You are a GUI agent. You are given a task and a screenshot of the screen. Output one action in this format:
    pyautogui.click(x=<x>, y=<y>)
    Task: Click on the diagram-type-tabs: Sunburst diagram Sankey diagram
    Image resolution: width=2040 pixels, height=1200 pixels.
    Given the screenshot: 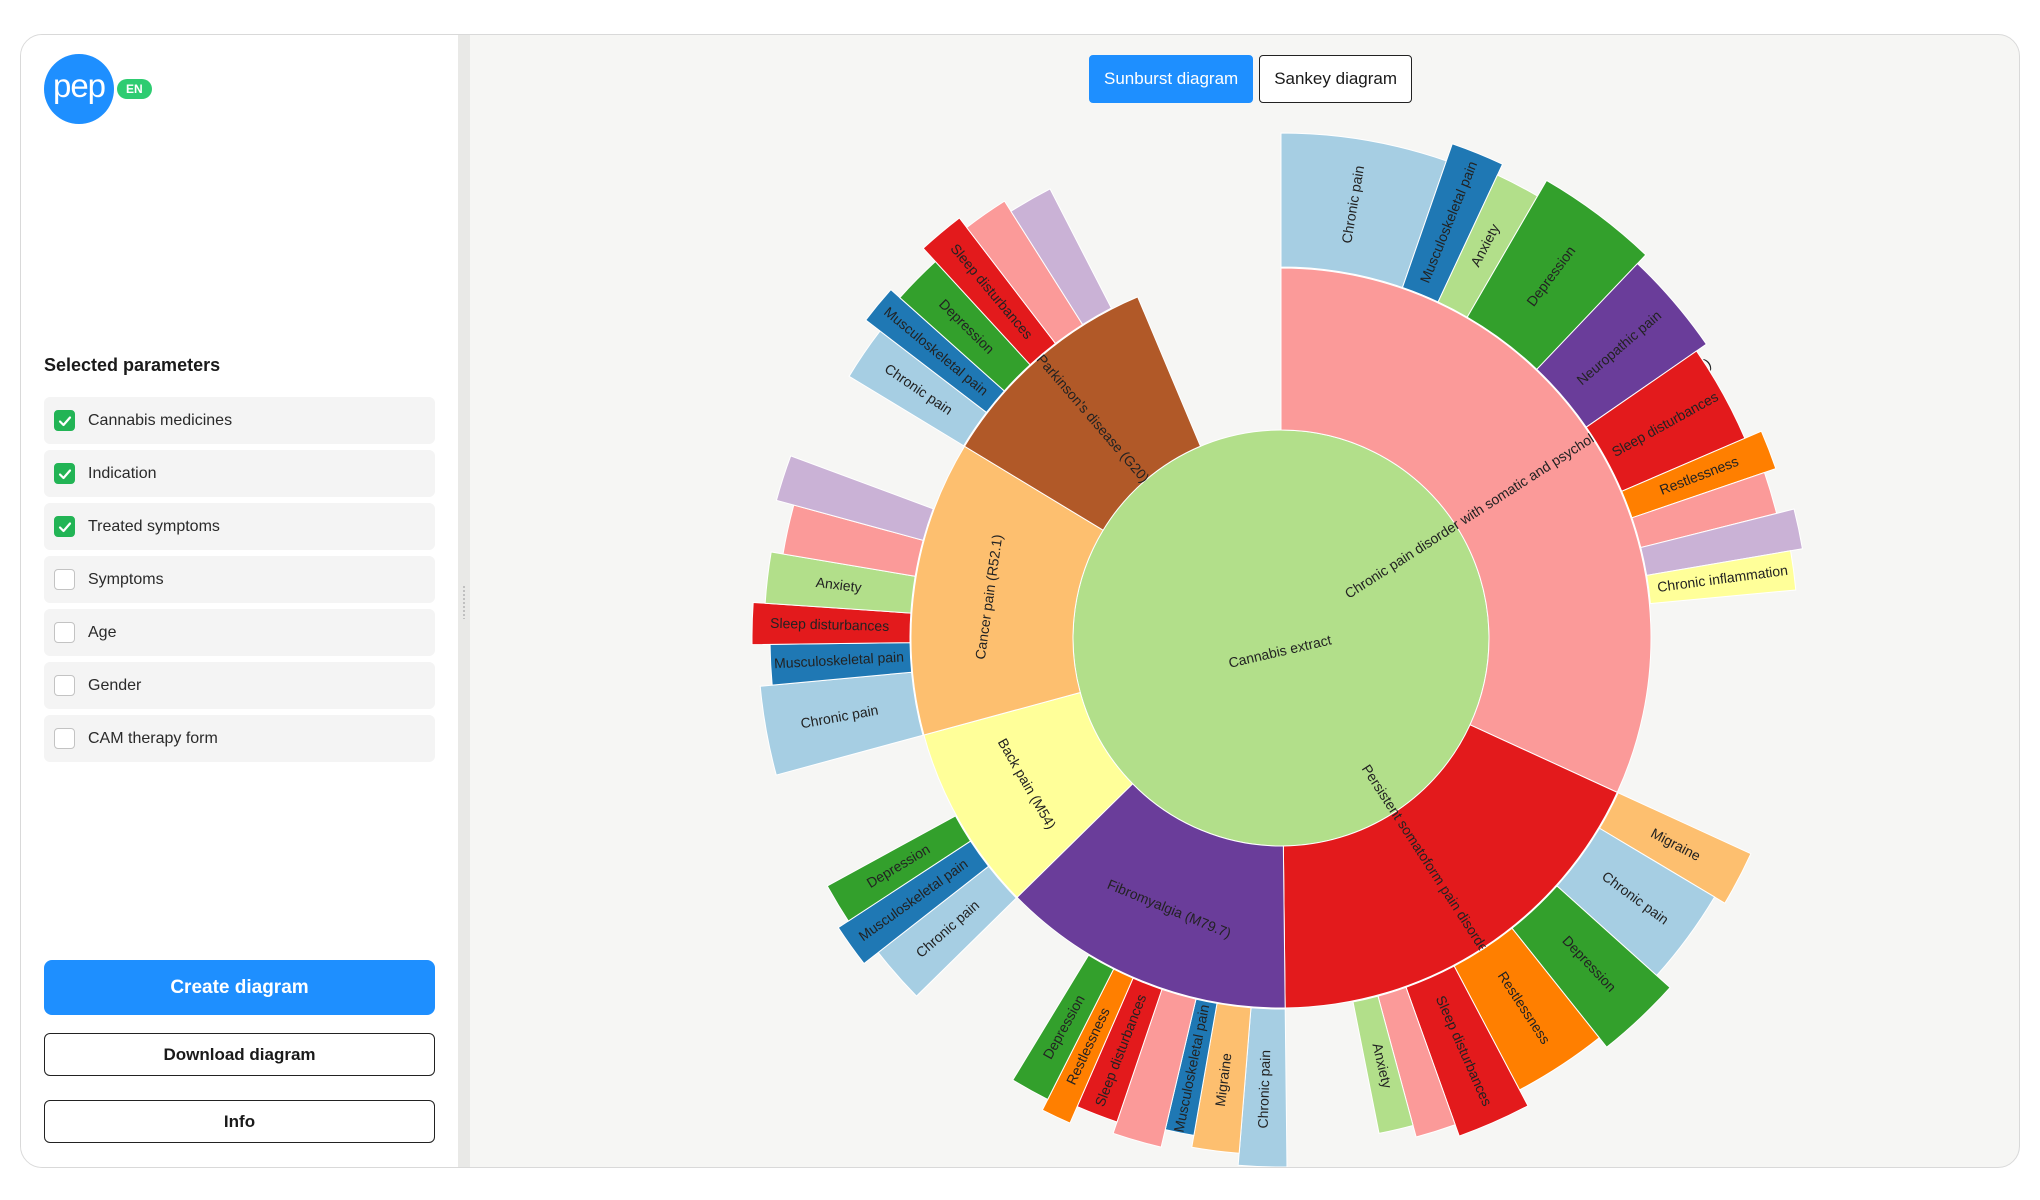 What is the action you would take?
    pyautogui.click(x=1251, y=79)
    